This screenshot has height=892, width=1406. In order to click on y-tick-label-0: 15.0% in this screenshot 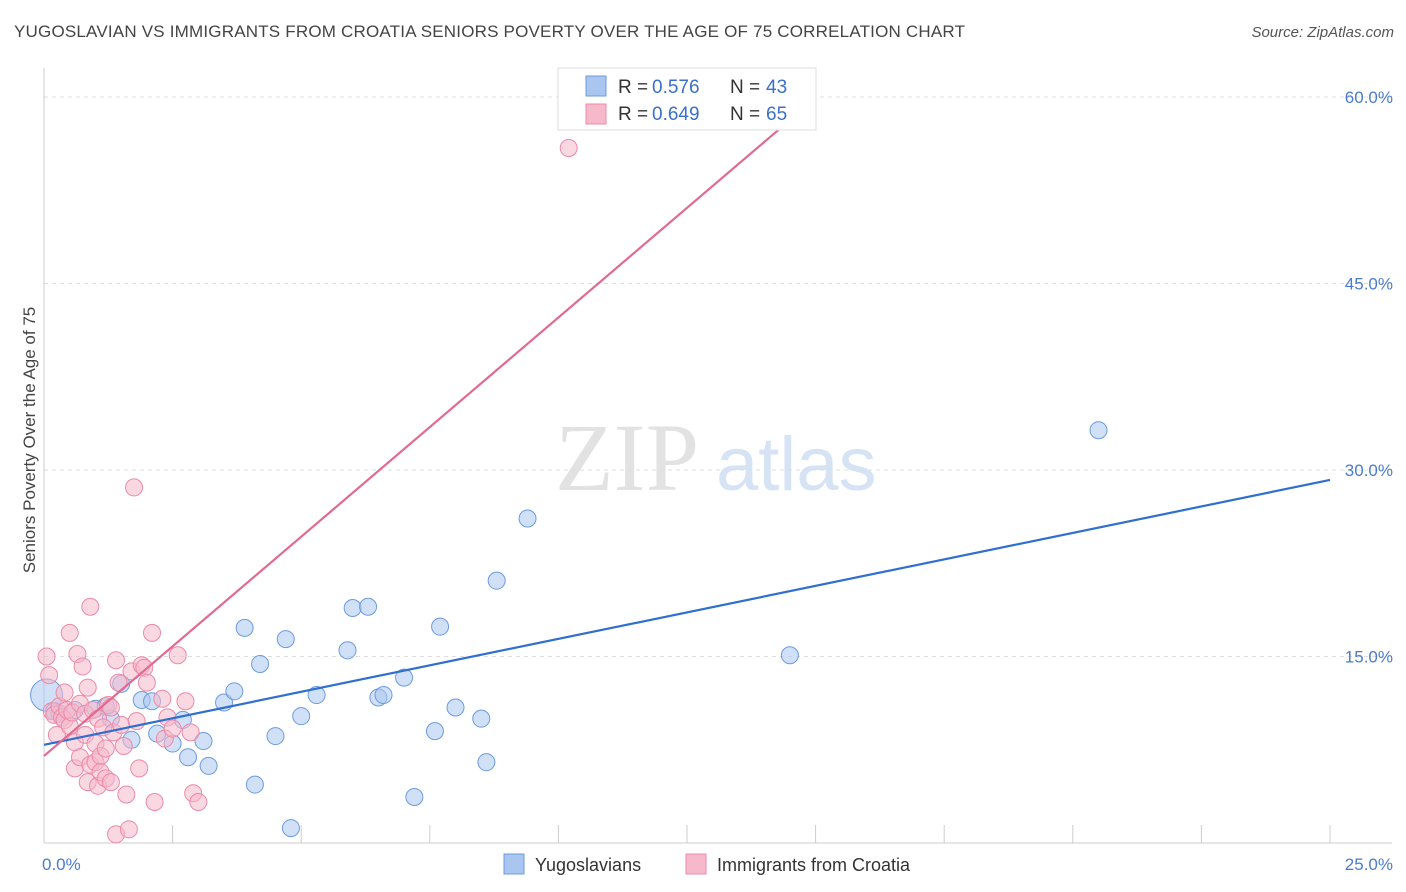, I will do `click(1369, 657)`.